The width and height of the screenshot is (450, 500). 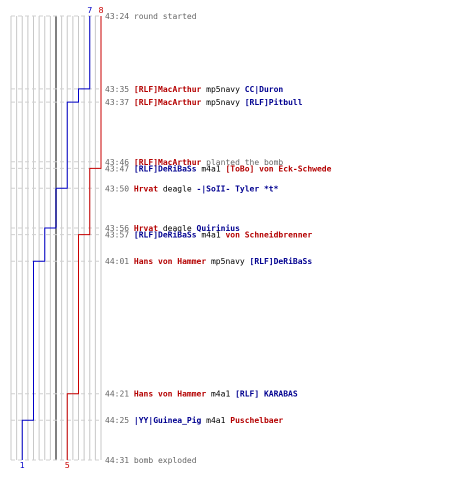 What do you see at coordinates (117, 420) in the screenshot?
I see `event-time: 44:25` at bounding box center [117, 420].